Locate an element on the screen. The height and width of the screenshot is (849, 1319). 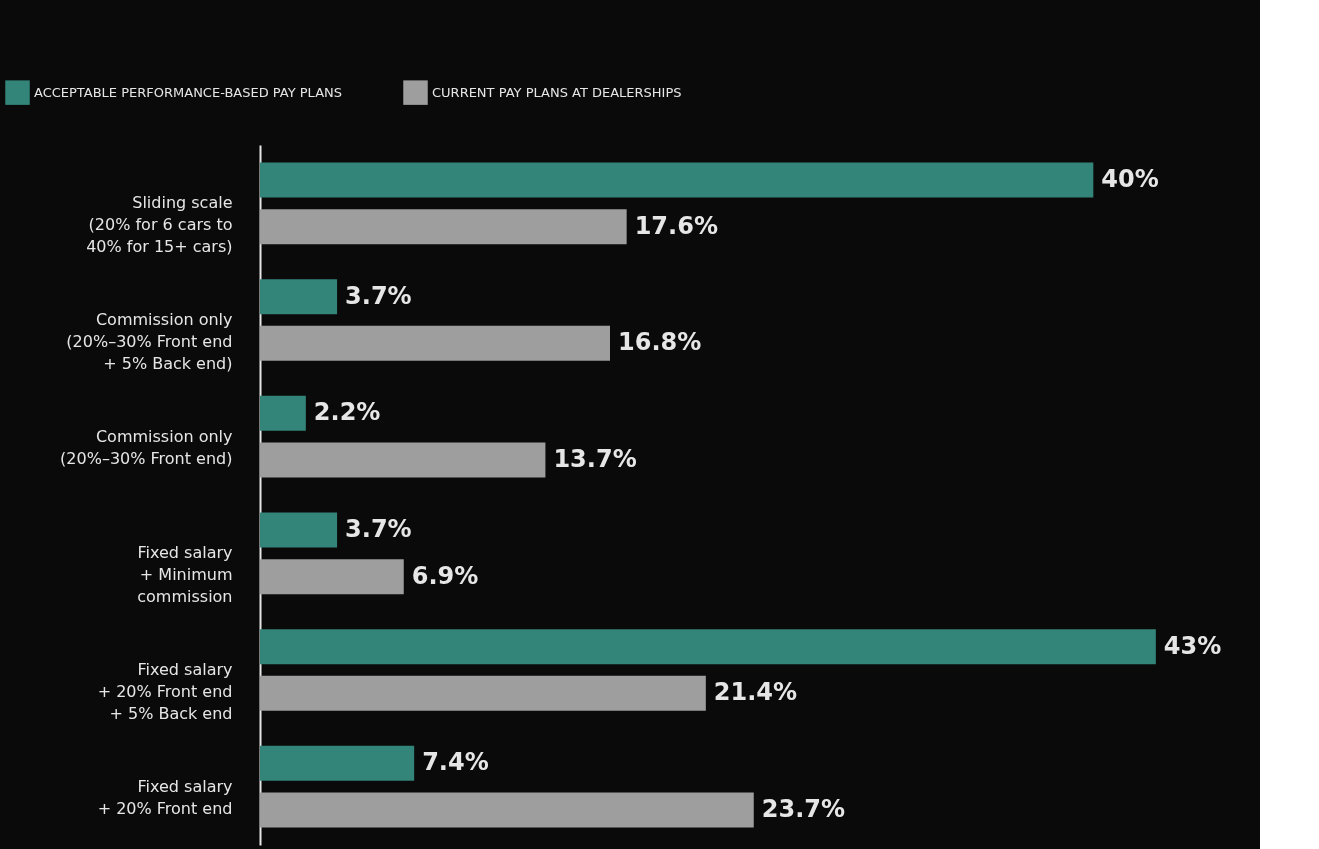
data-label: 6.9% is located at coordinates (445, 575).